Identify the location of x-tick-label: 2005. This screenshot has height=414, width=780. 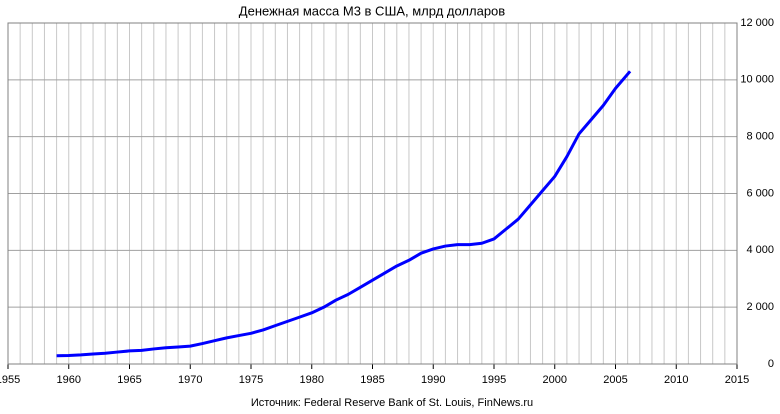
(615, 380).